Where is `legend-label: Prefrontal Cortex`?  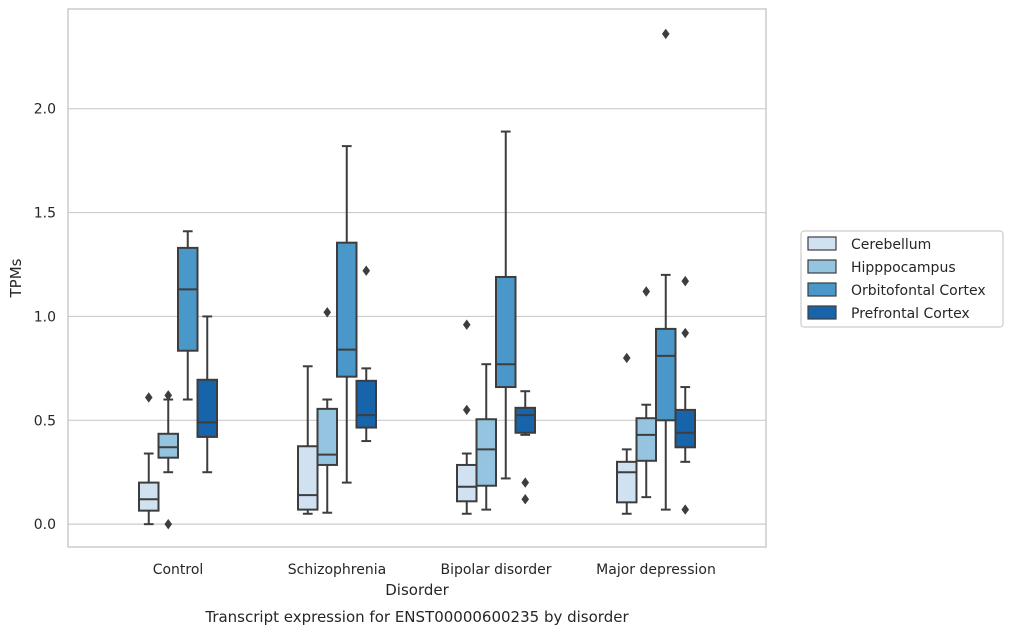 legend-label: Prefrontal Cortex is located at coordinates (910, 314).